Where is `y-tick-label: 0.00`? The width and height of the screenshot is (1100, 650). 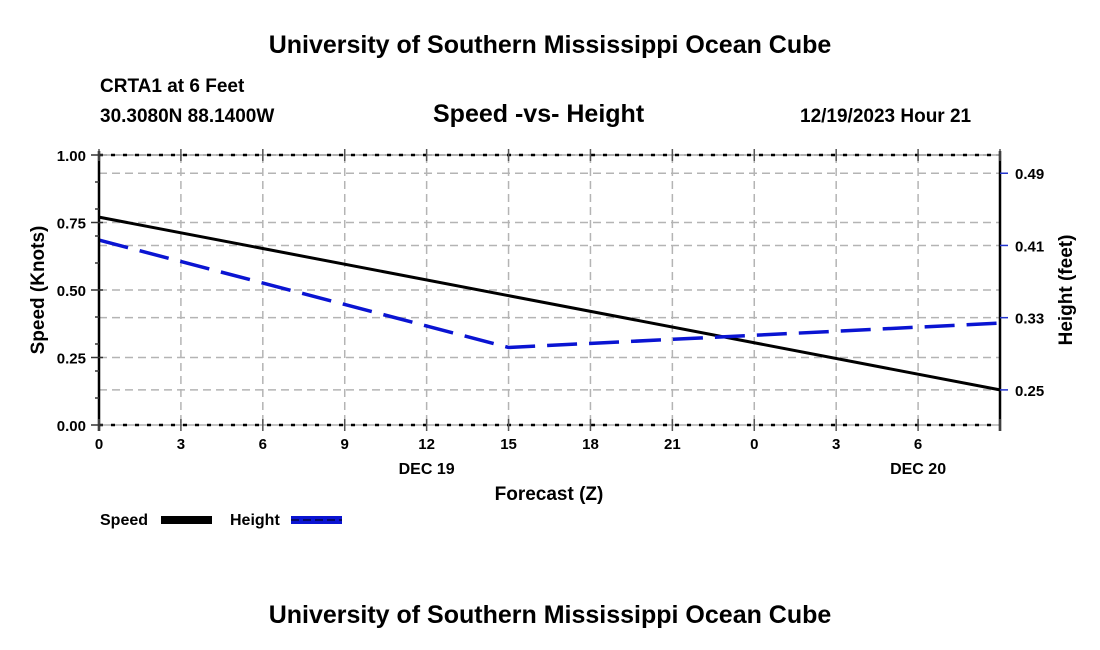 y-tick-label: 0.00 is located at coordinates (71, 426).